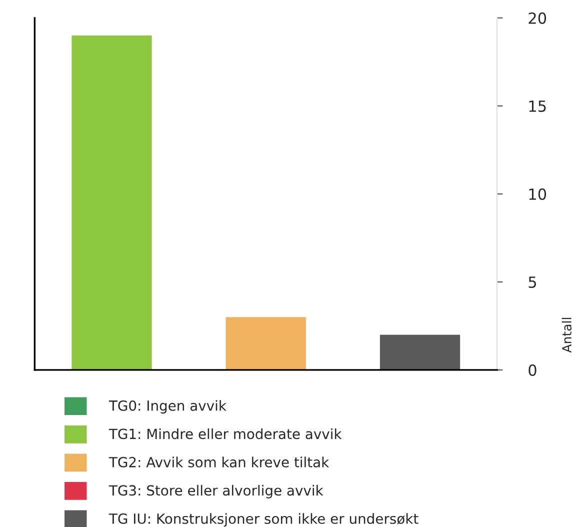 This screenshot has width=578, height=527. What do you see at coordinates (567, 335) in the screenshot?
I see `y-axis-title: Antall` at bounding box center [567, 335].